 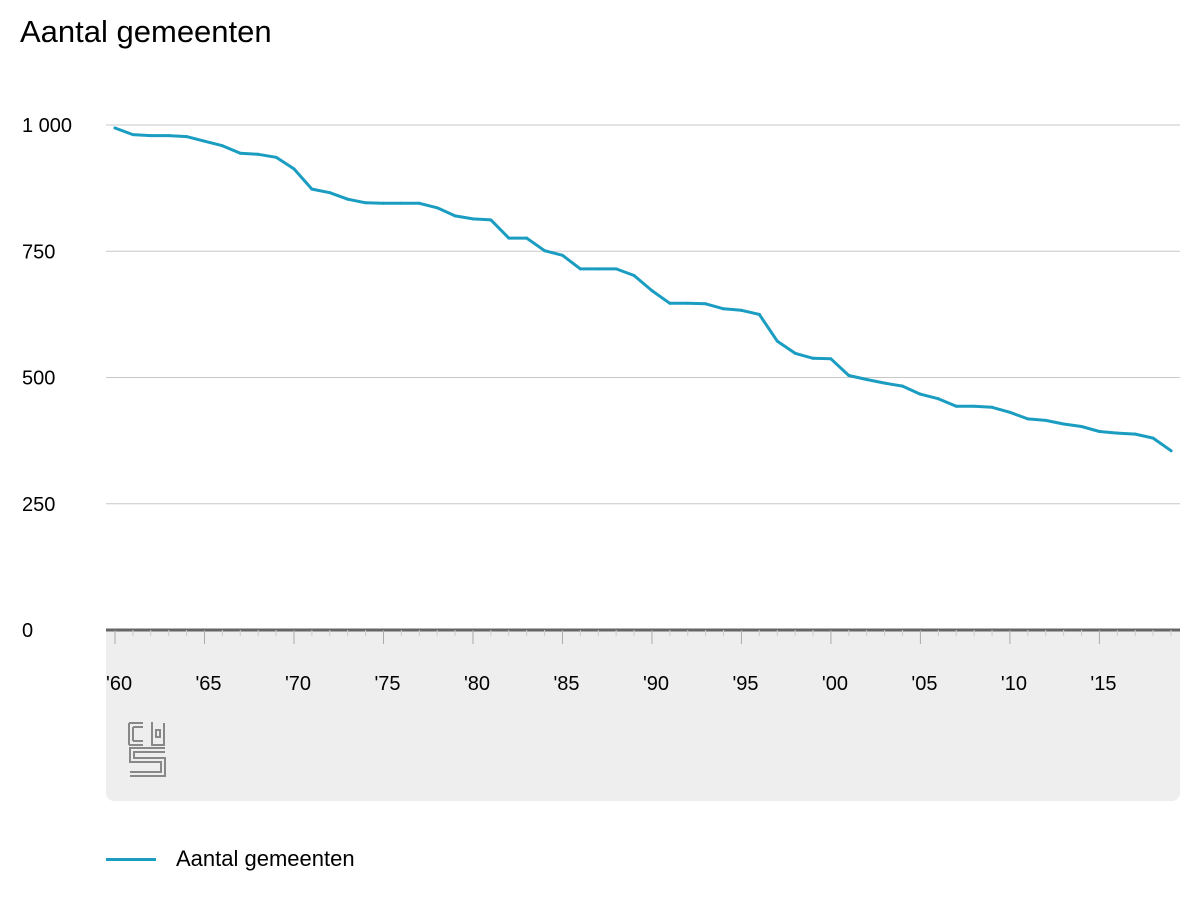 I want to click on x-tick-label: '60, so click(x=119, y=684).